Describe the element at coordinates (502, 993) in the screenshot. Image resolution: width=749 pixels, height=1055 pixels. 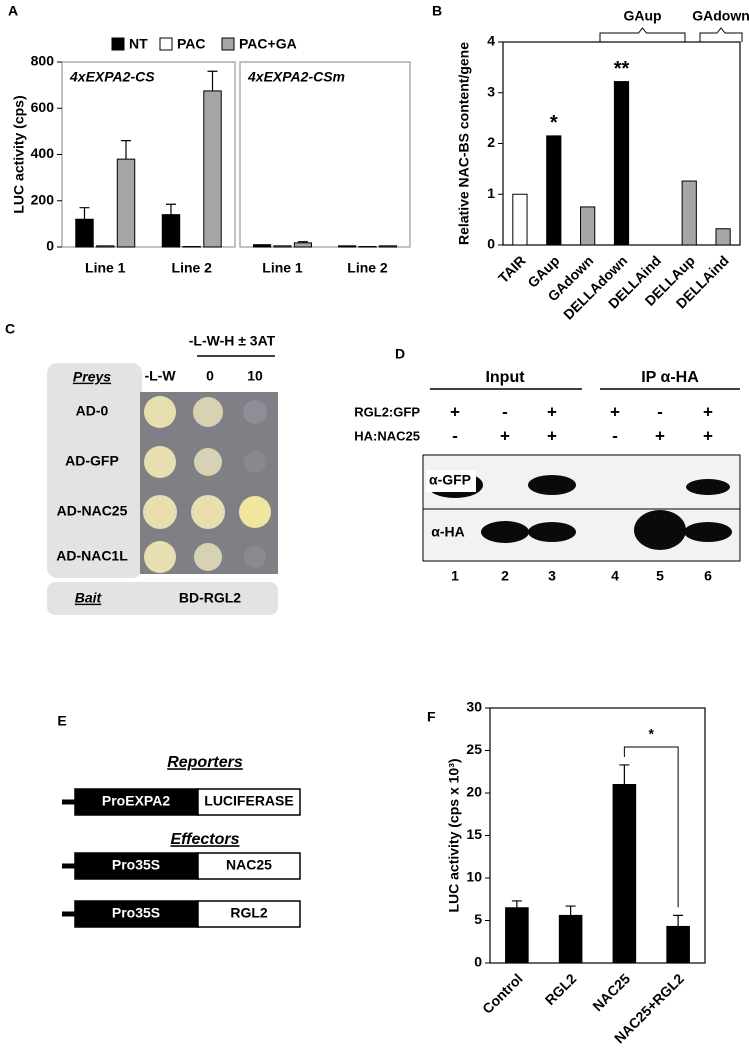
I see `x-tick-label: Control` at that location.